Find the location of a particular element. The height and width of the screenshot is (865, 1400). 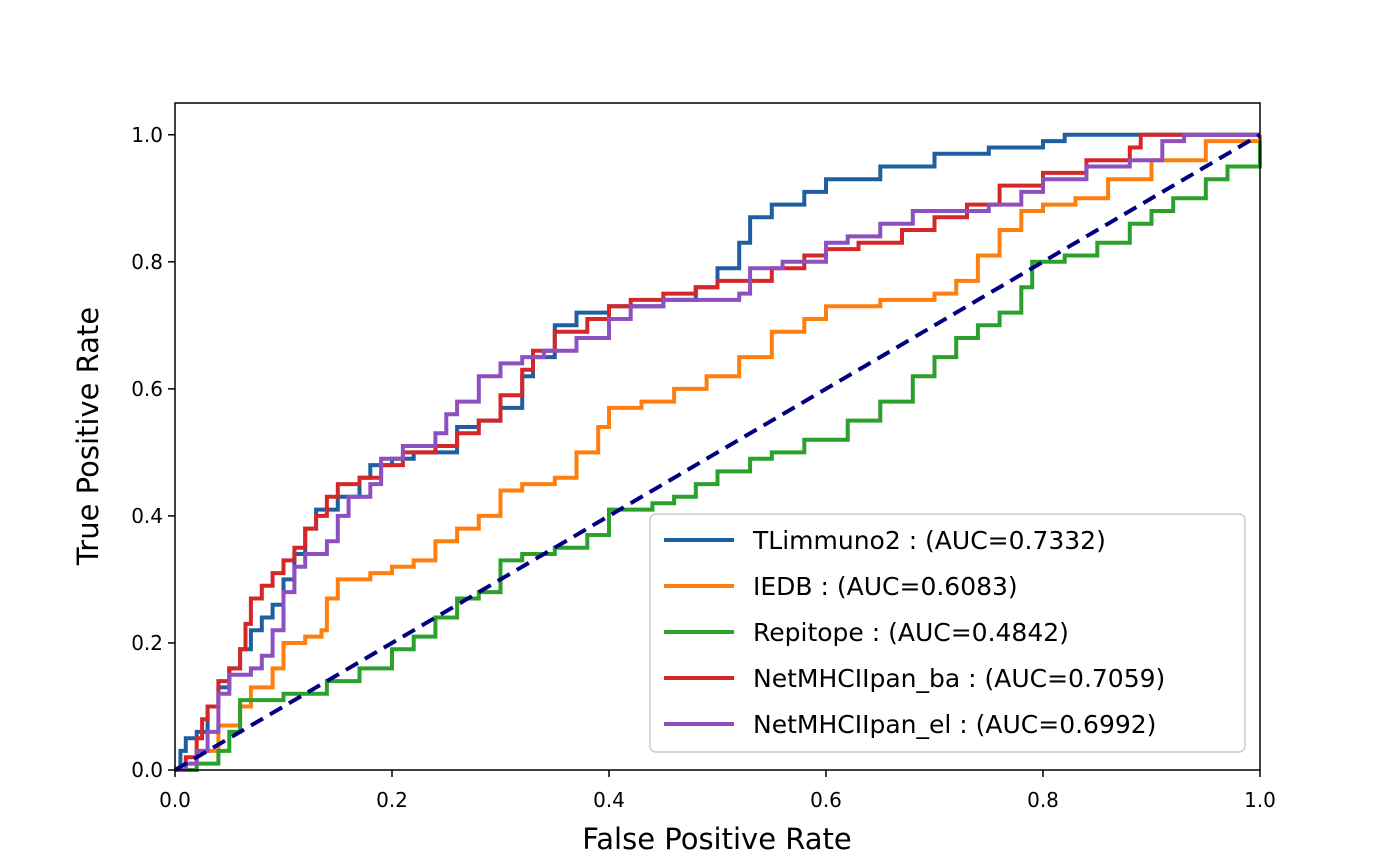

legend-box is located at coordinates (947, 633).